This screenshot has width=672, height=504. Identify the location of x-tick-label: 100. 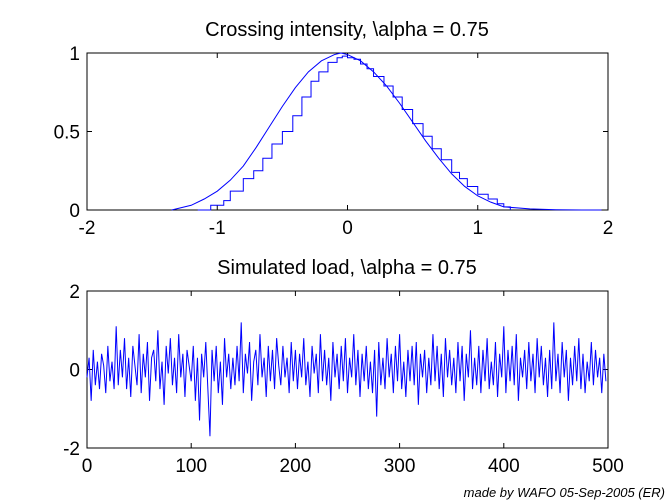
(191, 466).